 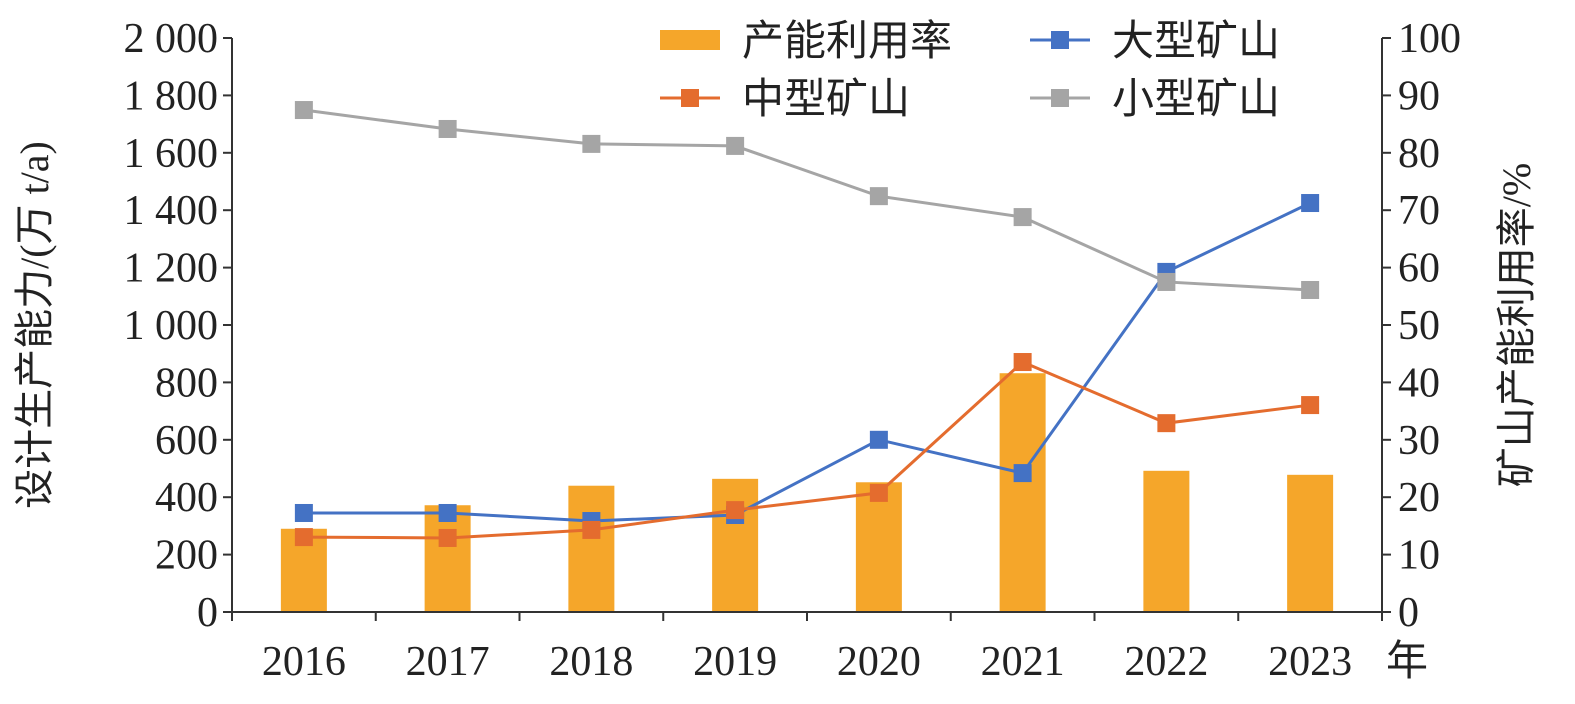 What do you see at coordinates (1516, 325) in the screenshot?
I see `y-axis-right-label: 矿山产能利用率/%` at bounding box center [1516, 325].